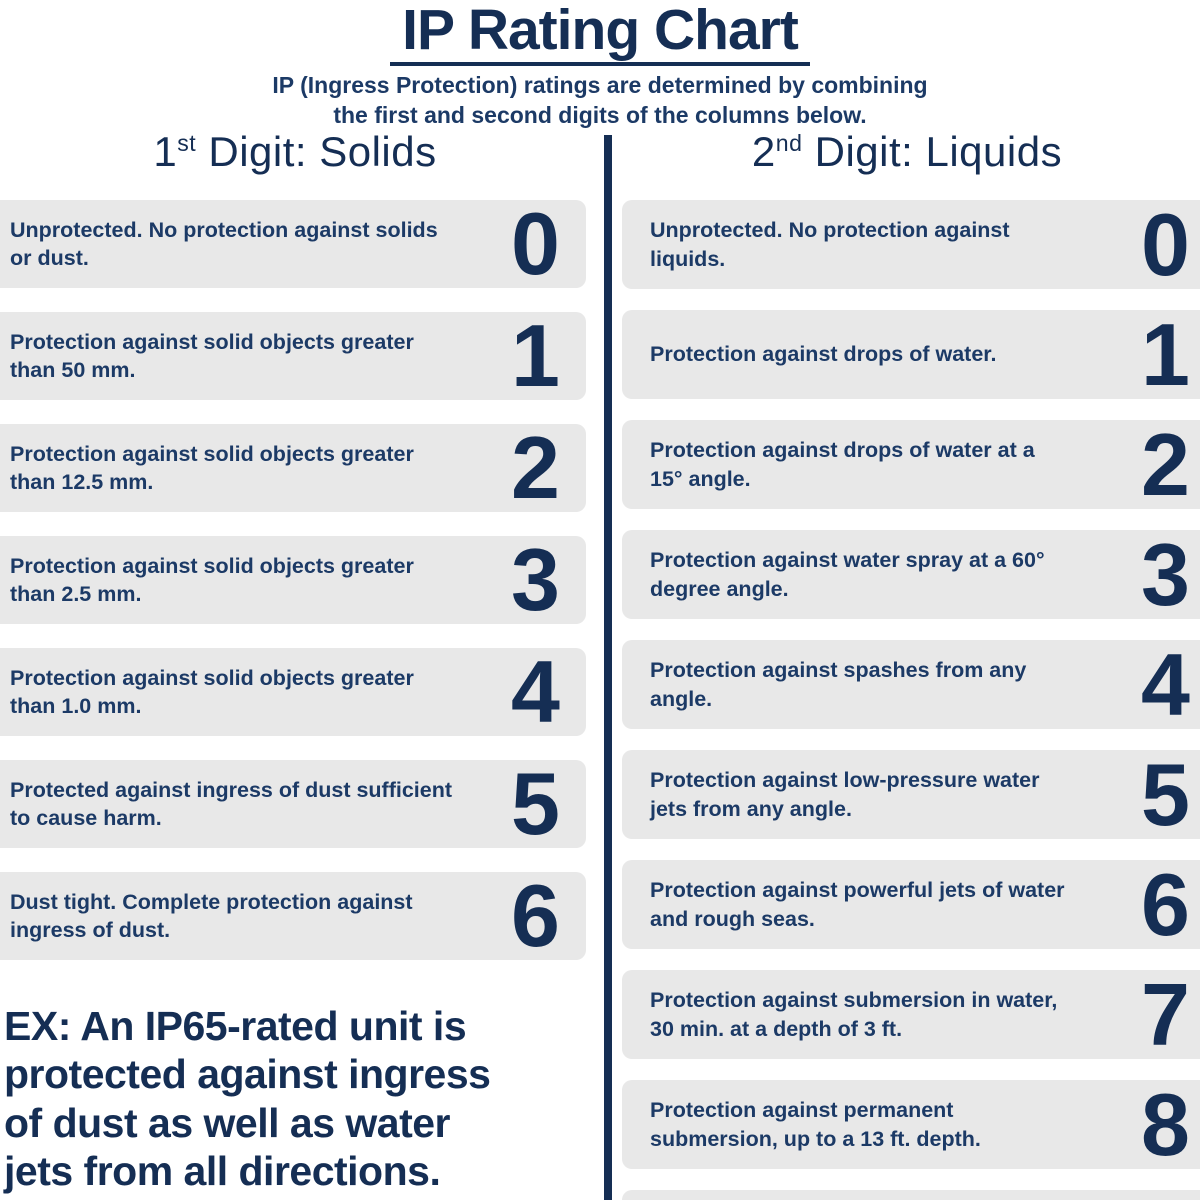 This screenshot has width=1200, height=1200. I want to click on solids-column-heading: 1st Digit: Solids, so click(295, 152).